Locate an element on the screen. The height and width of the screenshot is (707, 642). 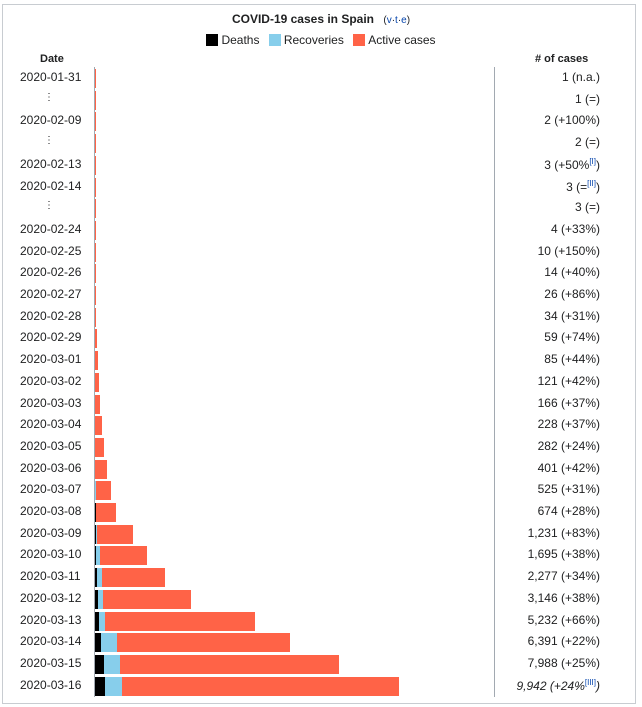
table-row: ⋮ 1 (=) is located at coordinates (321, 99).